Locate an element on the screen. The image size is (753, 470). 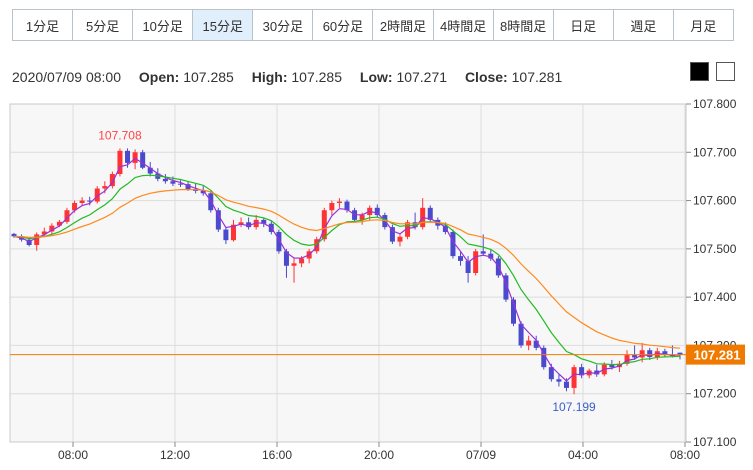
open-label: Open: is located at coordinates (159, 77).